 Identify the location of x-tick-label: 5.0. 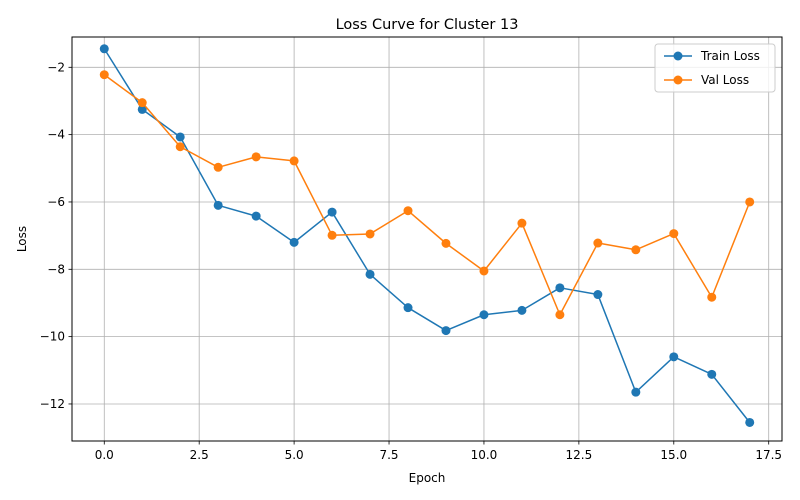
(294, 455).